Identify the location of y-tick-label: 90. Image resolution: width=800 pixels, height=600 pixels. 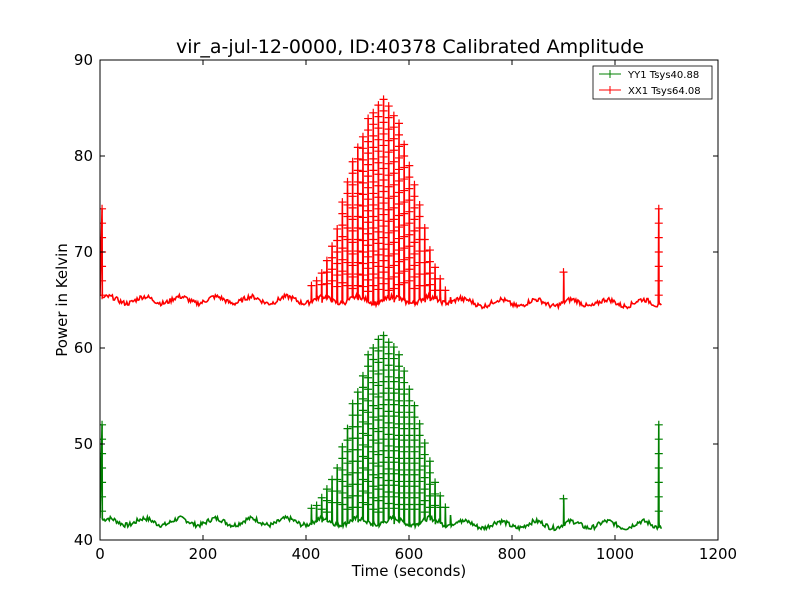
(83, 60).